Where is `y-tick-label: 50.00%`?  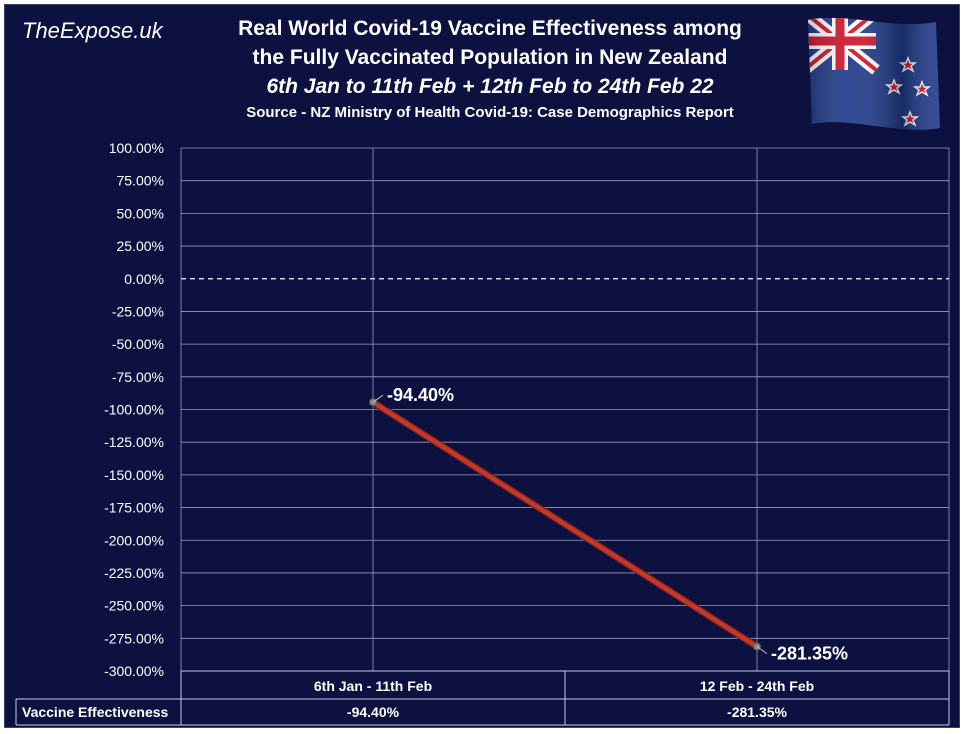
y-tick-label: 50.00% is located at coordinates (140, 213).